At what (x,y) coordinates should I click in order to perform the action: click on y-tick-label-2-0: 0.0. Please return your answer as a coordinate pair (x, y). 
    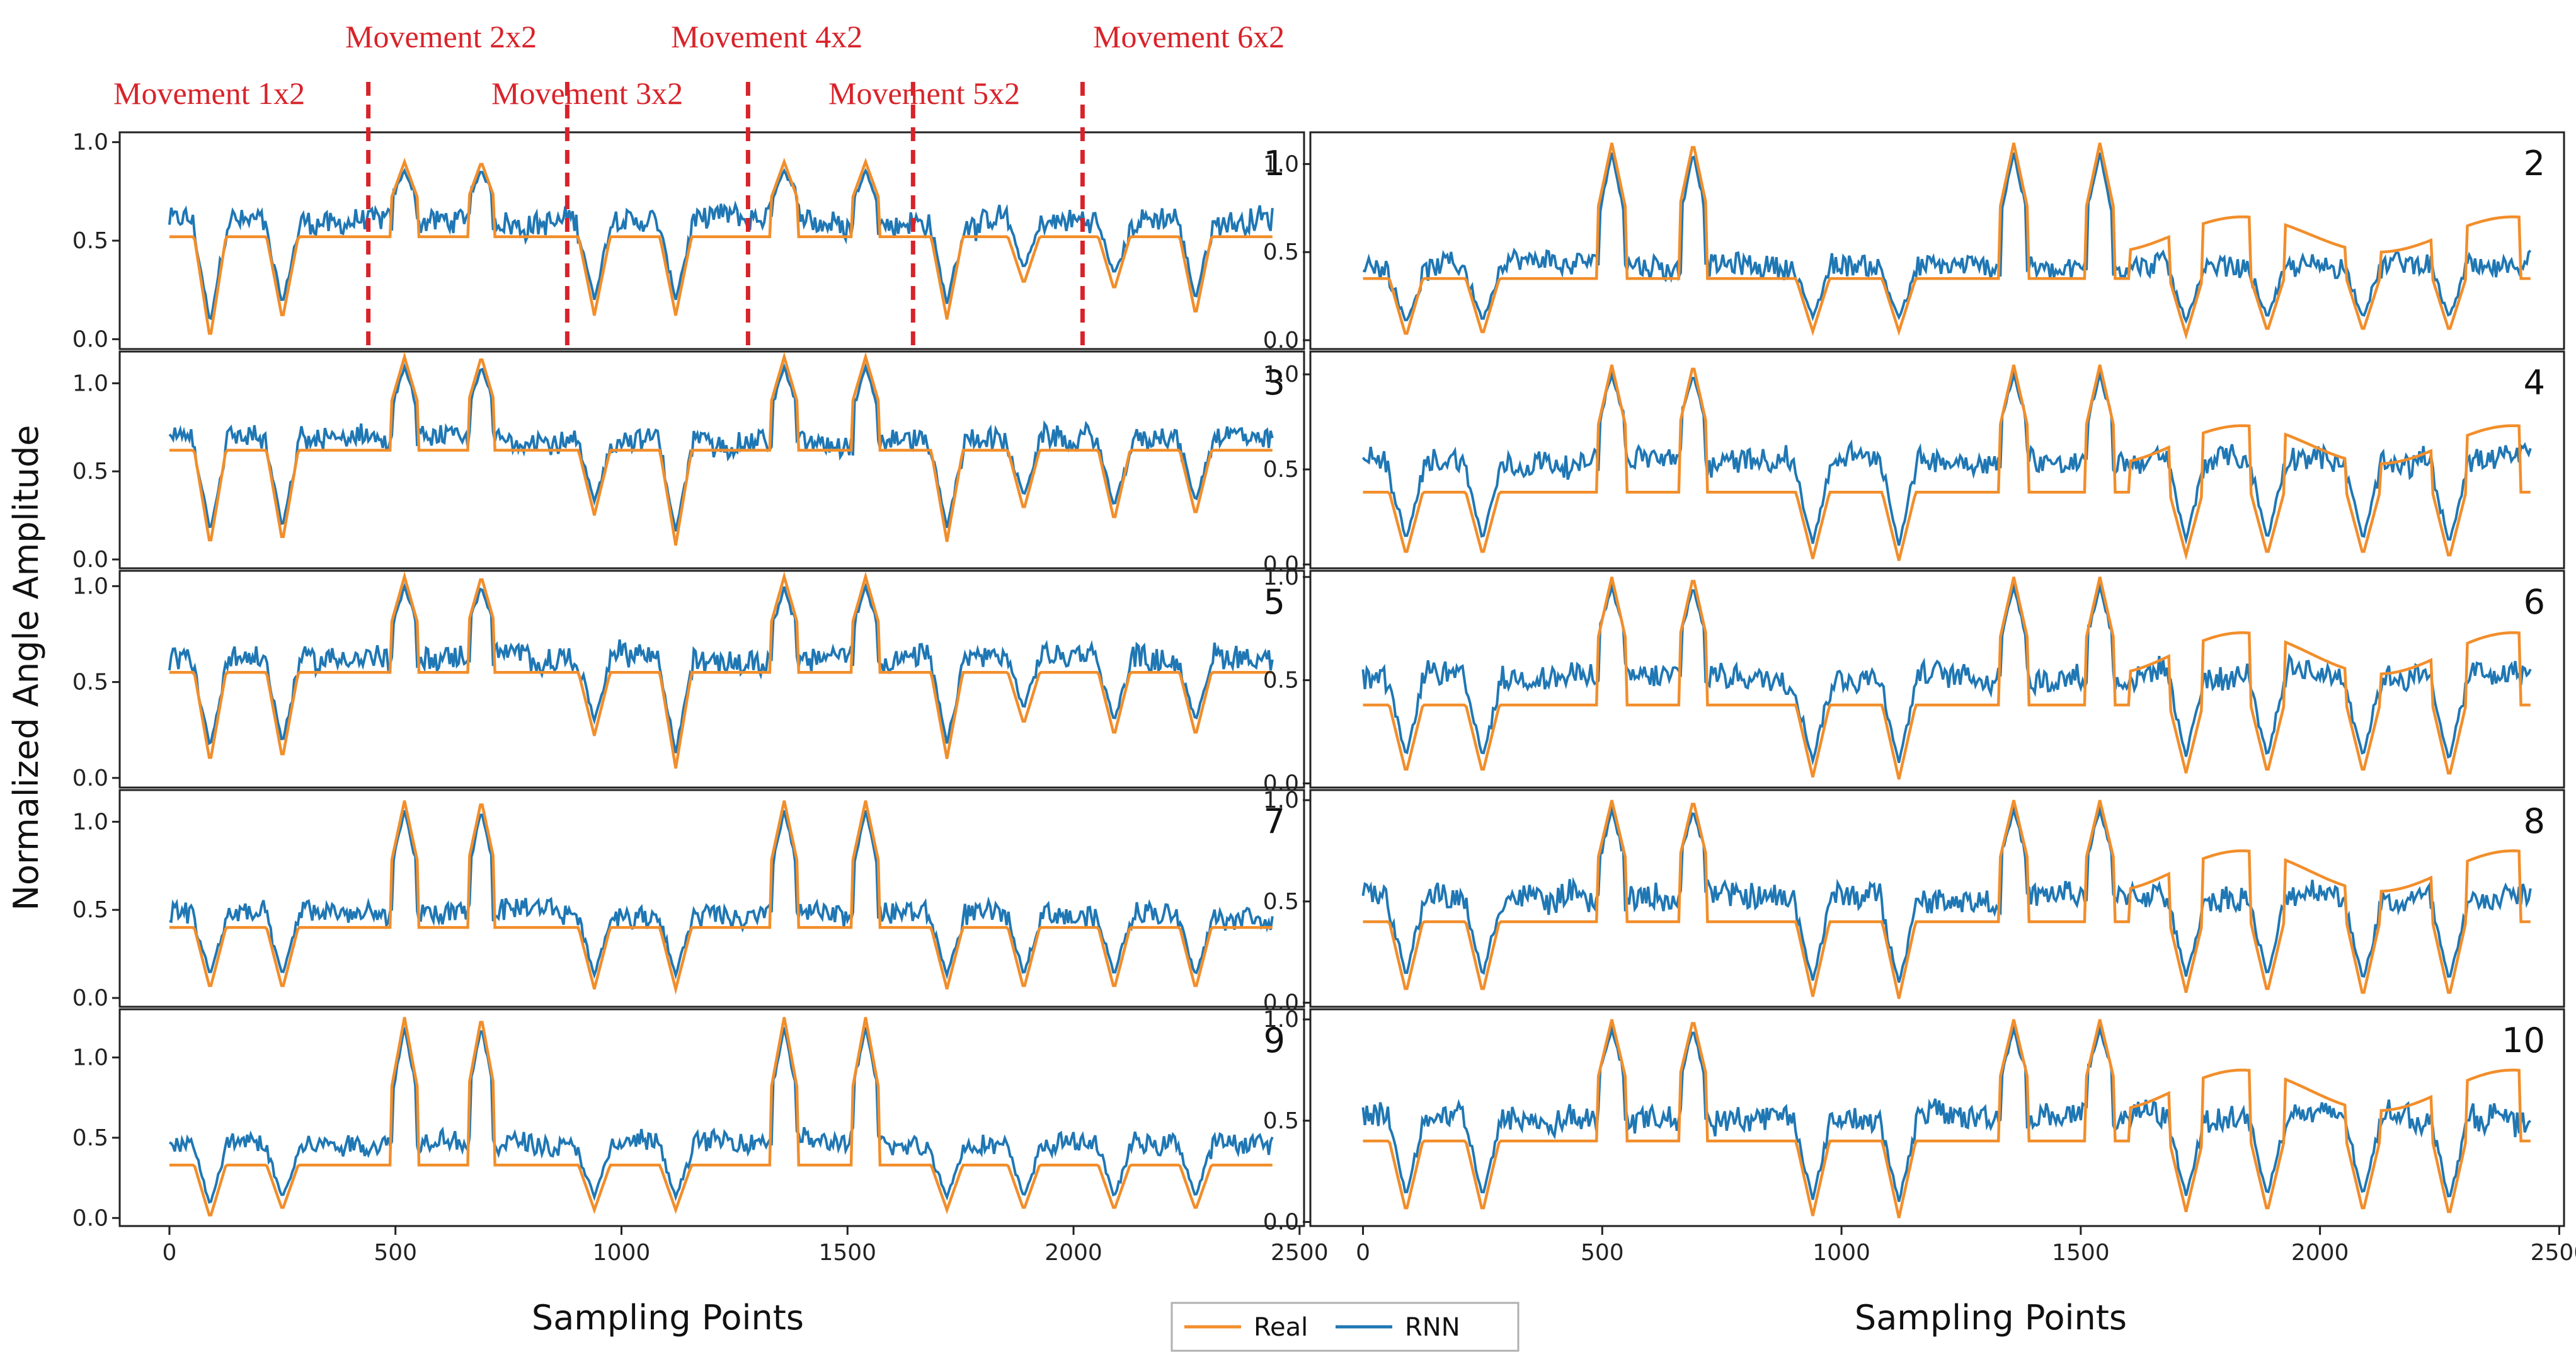
    Looking at the image, I should click on (1281, 340).